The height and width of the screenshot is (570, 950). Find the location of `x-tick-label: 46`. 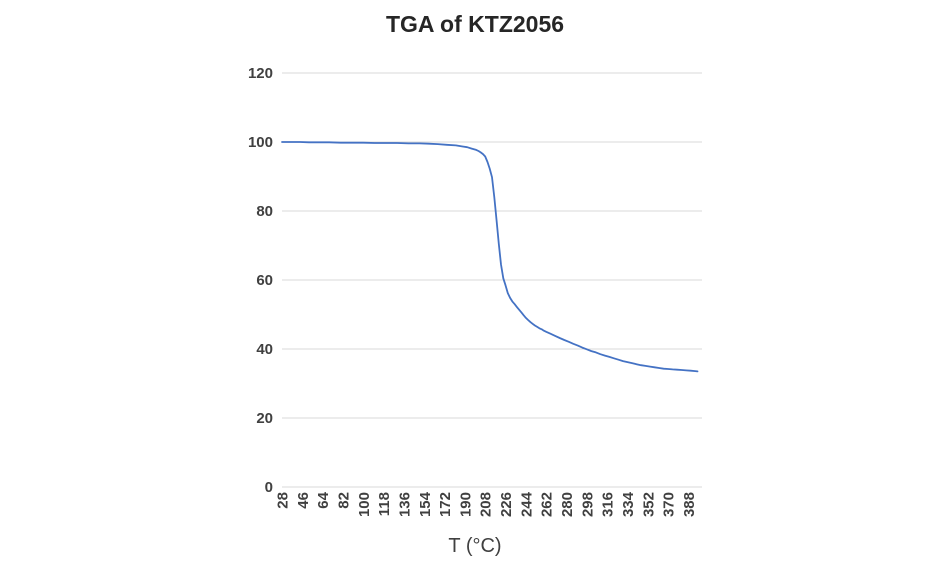

x-tick-label: 46 is located at coordinates (303, 500).